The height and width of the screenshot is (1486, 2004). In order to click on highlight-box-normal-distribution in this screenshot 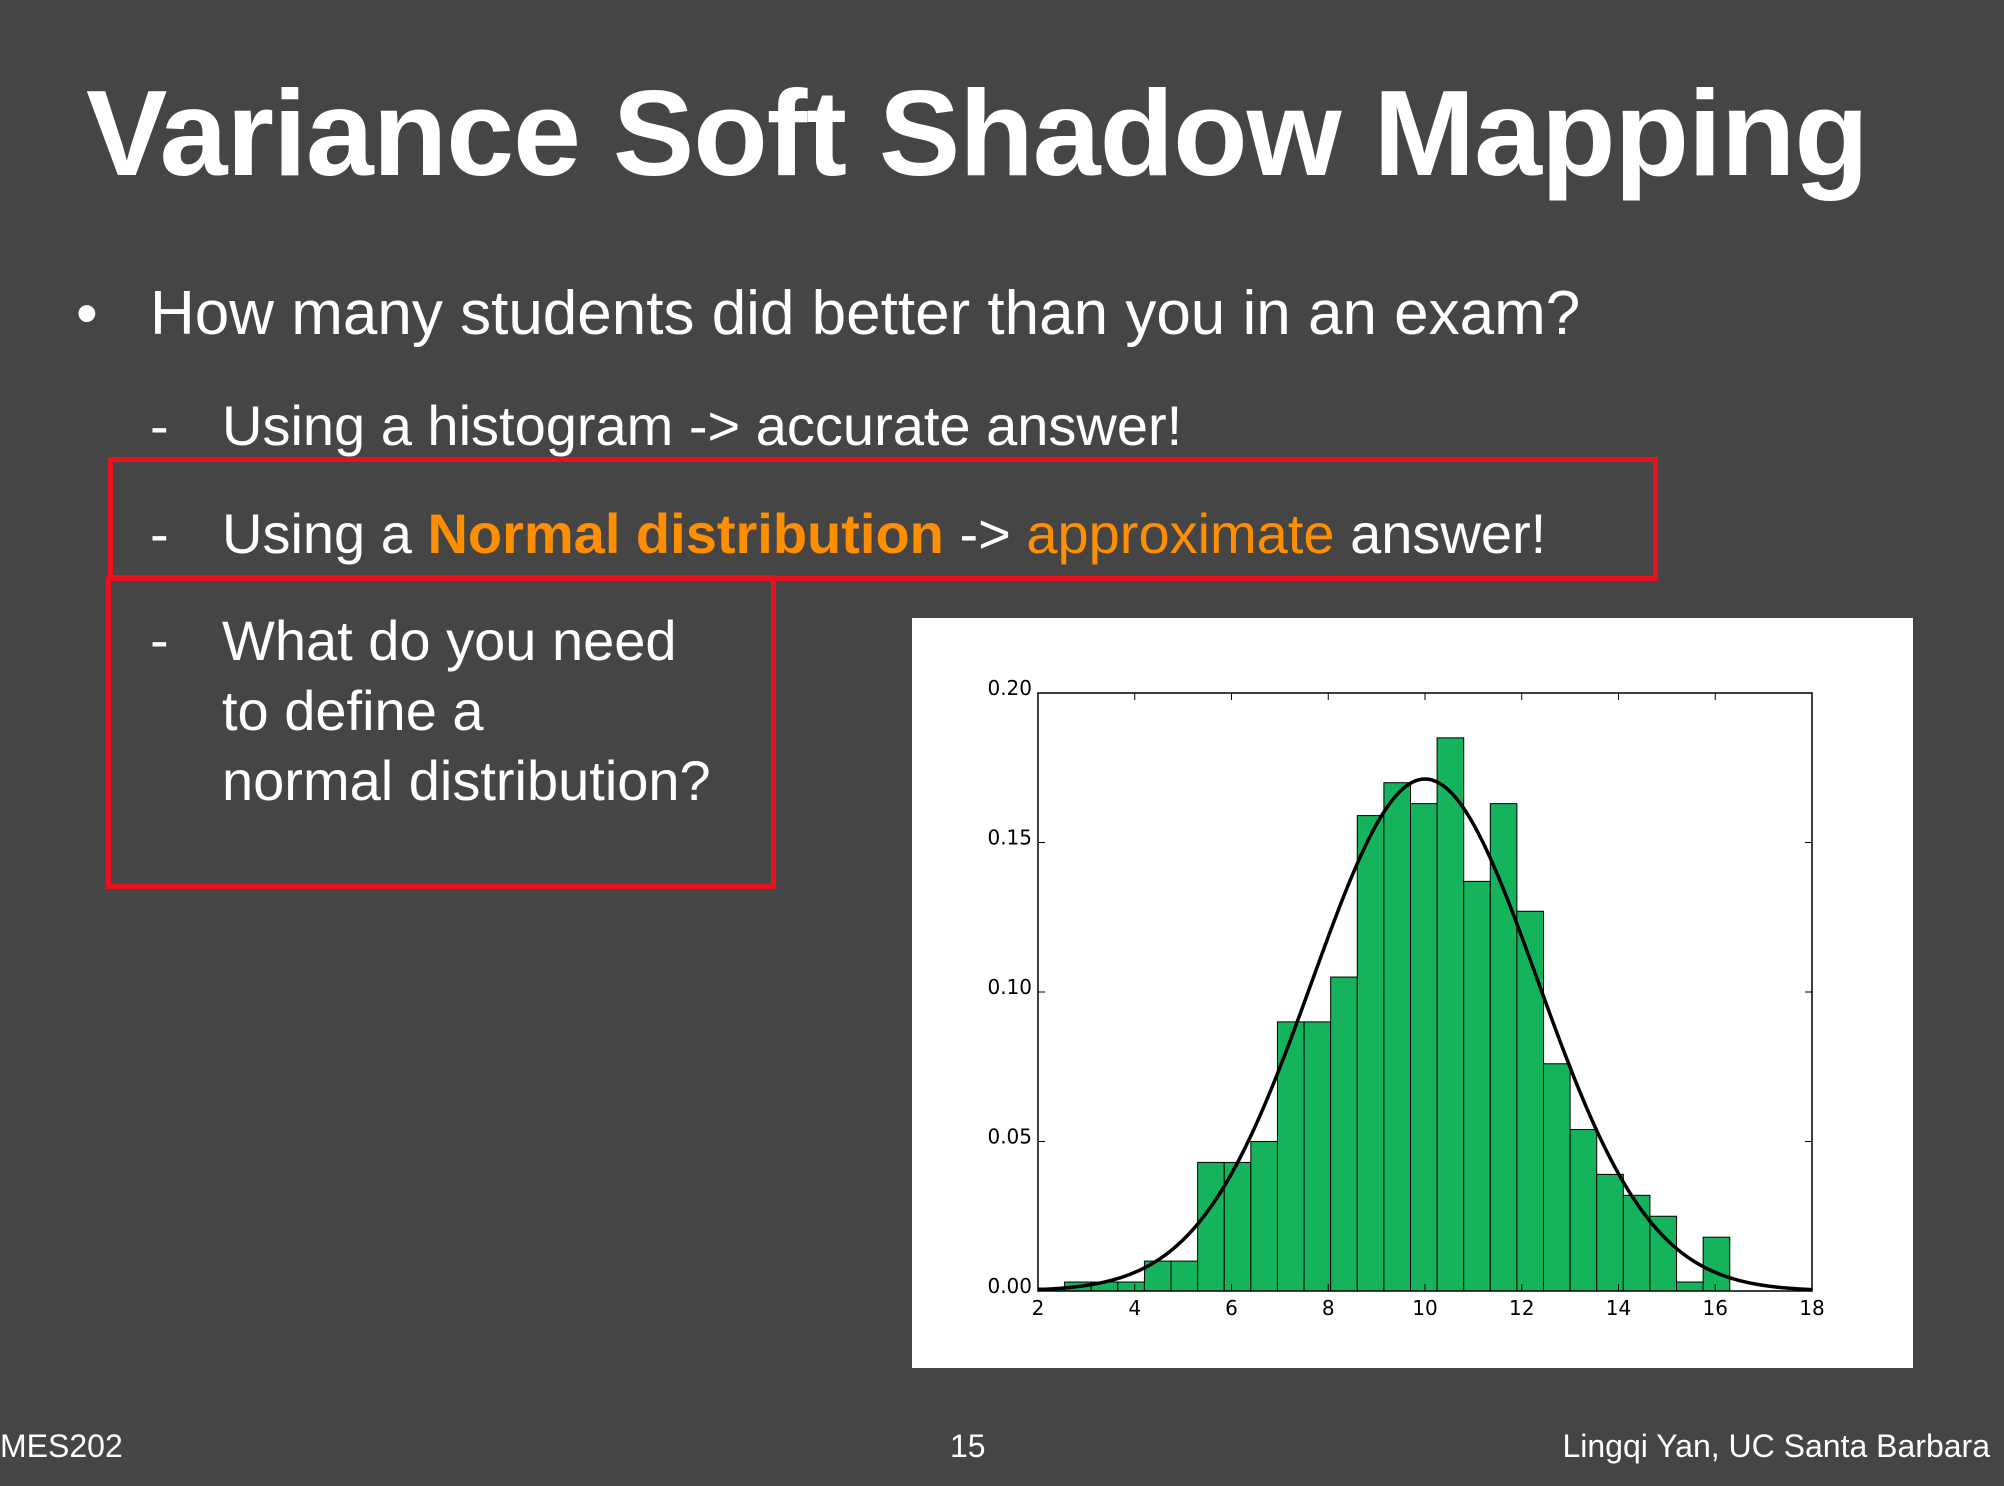, I will do `click(883, 519)`.